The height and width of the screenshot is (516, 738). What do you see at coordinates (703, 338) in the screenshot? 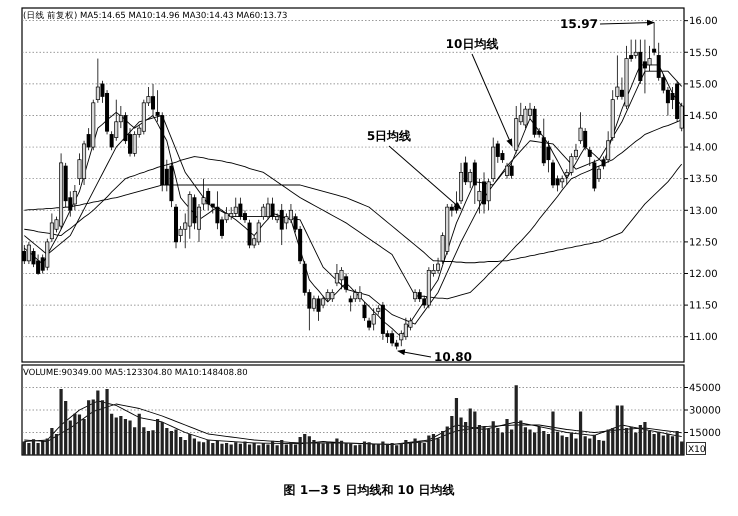
I see `y-tick-label: 11.00` at bounding box center [703, 338].